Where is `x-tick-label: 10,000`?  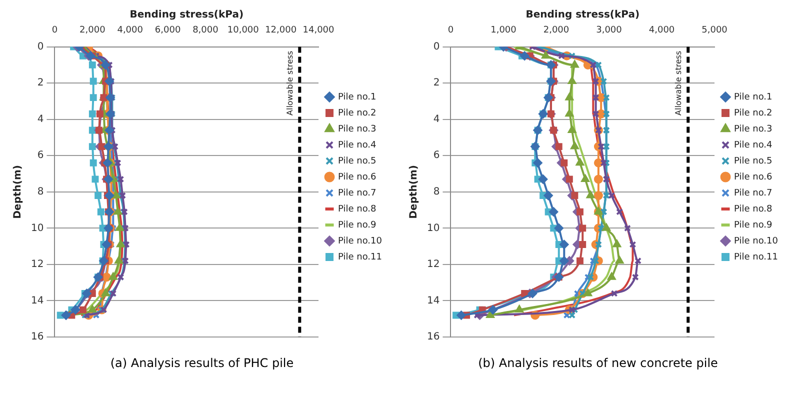 x-tick-label: 10,000 is located at coordinates (243, 31).